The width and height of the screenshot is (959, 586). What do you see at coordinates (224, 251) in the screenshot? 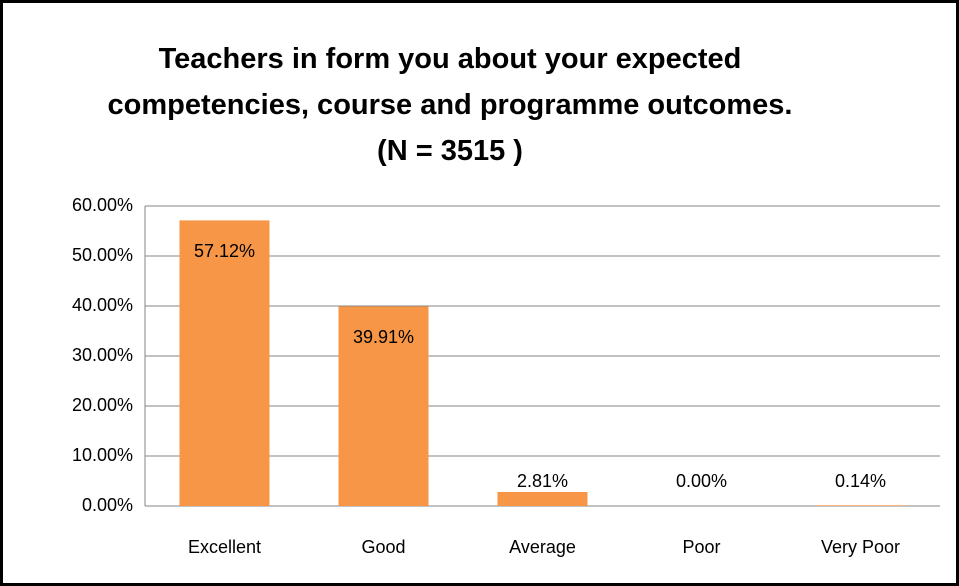
I see `data-label: 57.12%` at bounding box center [224, 251].